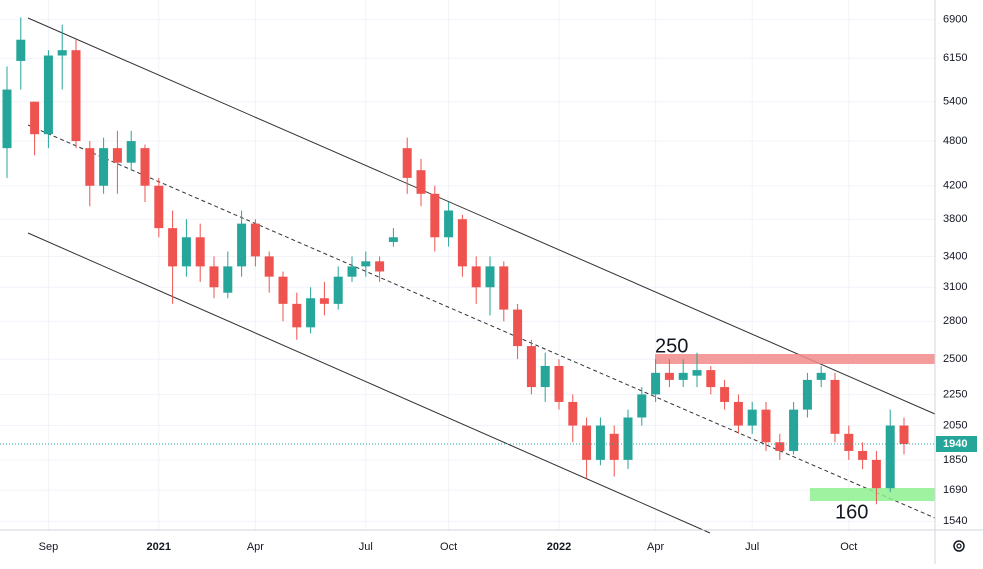 The height and width of the screenshot is (569, 983). Describe the element at coordinates (49, 547) in the screenshot. I see `x-tick-label: Sep` at that location.